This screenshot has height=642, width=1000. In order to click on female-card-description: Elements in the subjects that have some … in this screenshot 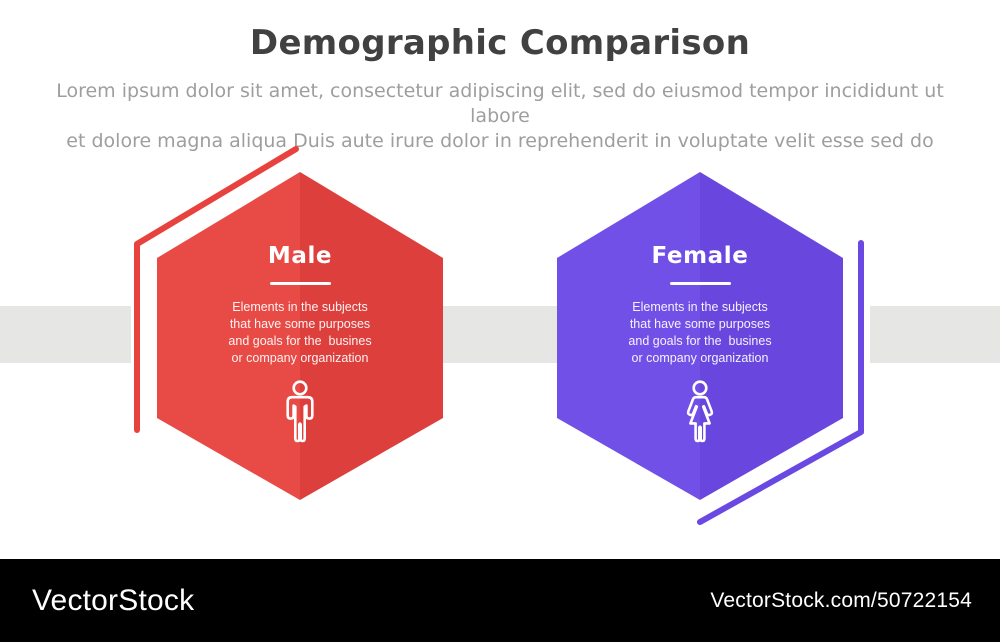, I will do `click(700, 332)`.